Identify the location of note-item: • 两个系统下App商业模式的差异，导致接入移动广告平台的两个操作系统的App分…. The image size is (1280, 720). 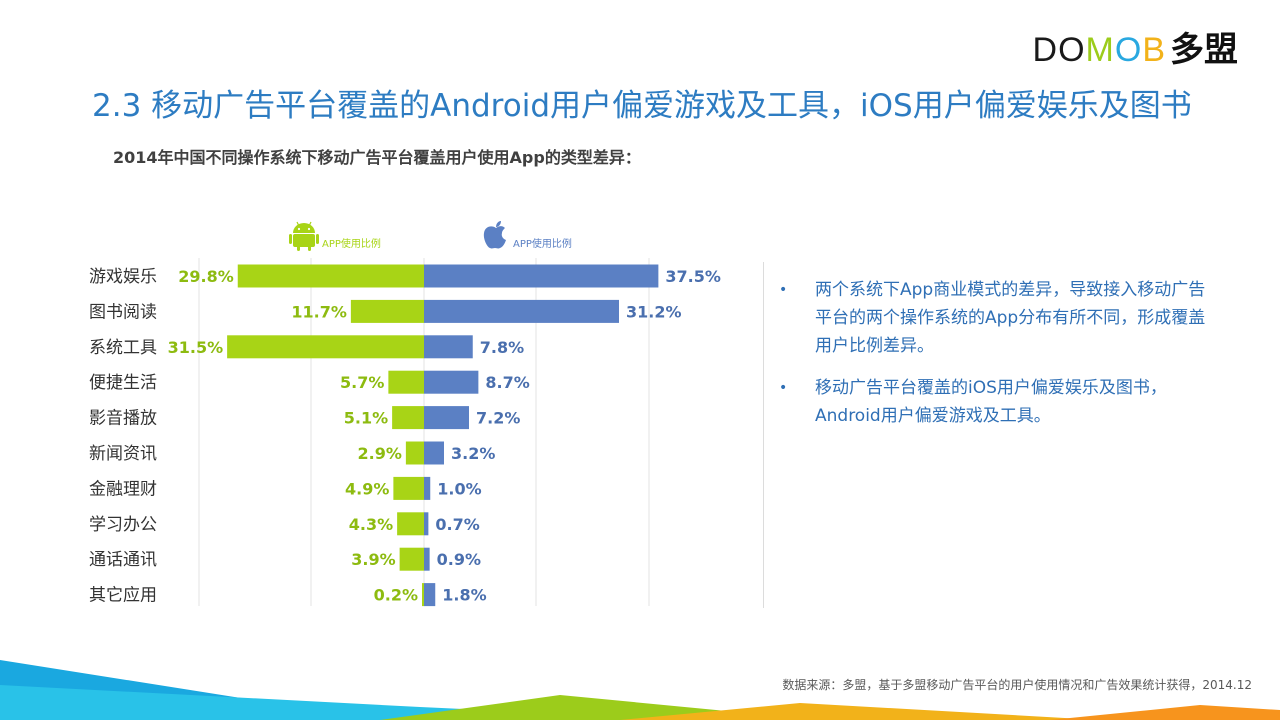
(999, 318).